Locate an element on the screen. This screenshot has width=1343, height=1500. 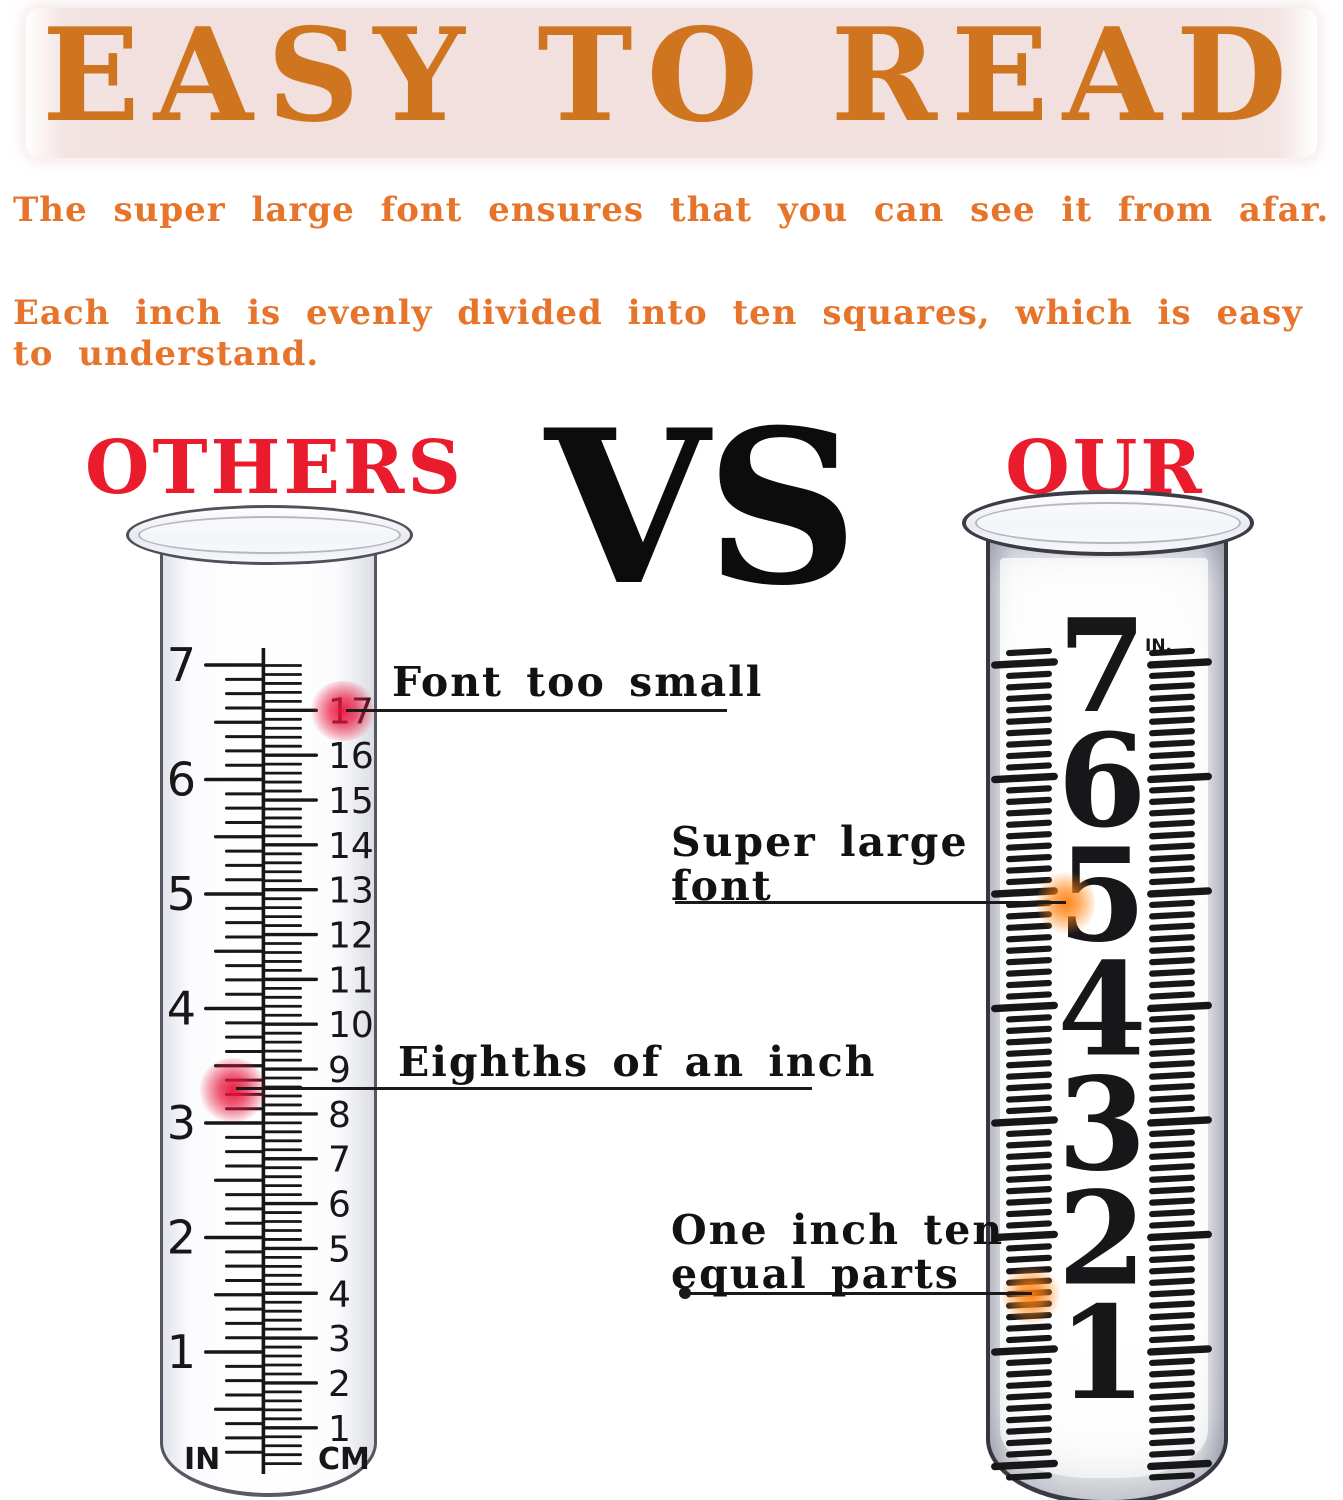
large-inch-number: 6 is located at coordinates (1101, 782).